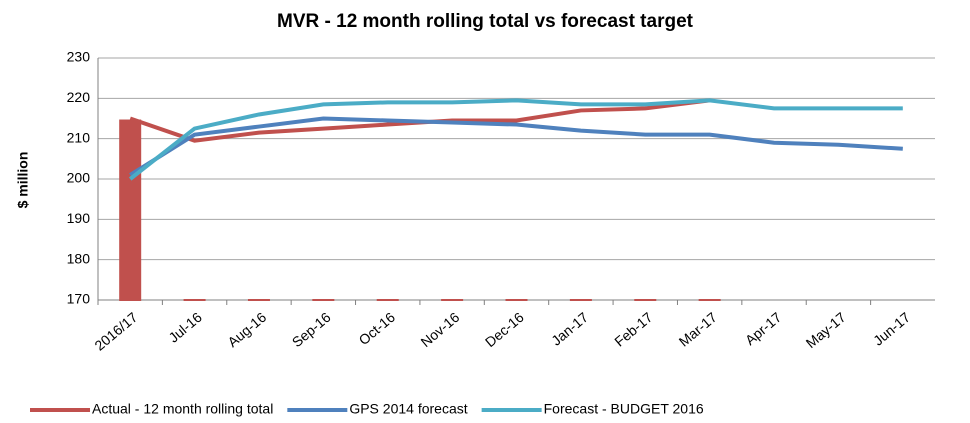 The image size is (970, 423). Describe the element at coordinates (79, 178) in the screenshot. I see `y-tick-label: 200` at that location.